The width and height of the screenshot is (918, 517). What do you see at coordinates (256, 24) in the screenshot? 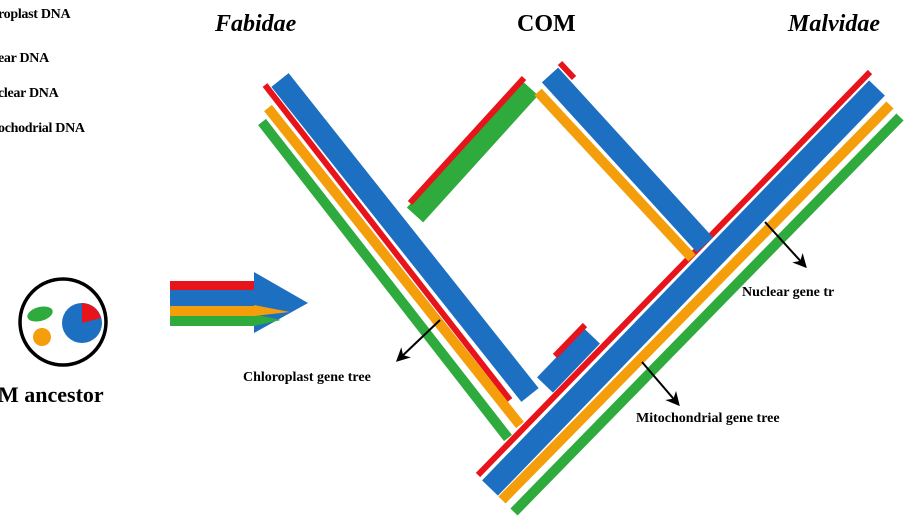
I see `clade-label-fabidae: Fabidae` at bounding box center [256, 24].